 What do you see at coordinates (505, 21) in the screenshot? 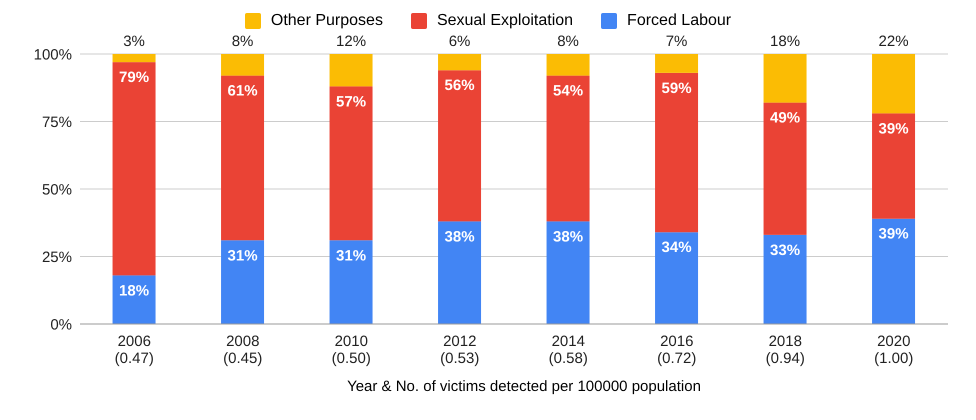
I see `legend-label: Sexual Exploitation` at bounding box center [505, 21].